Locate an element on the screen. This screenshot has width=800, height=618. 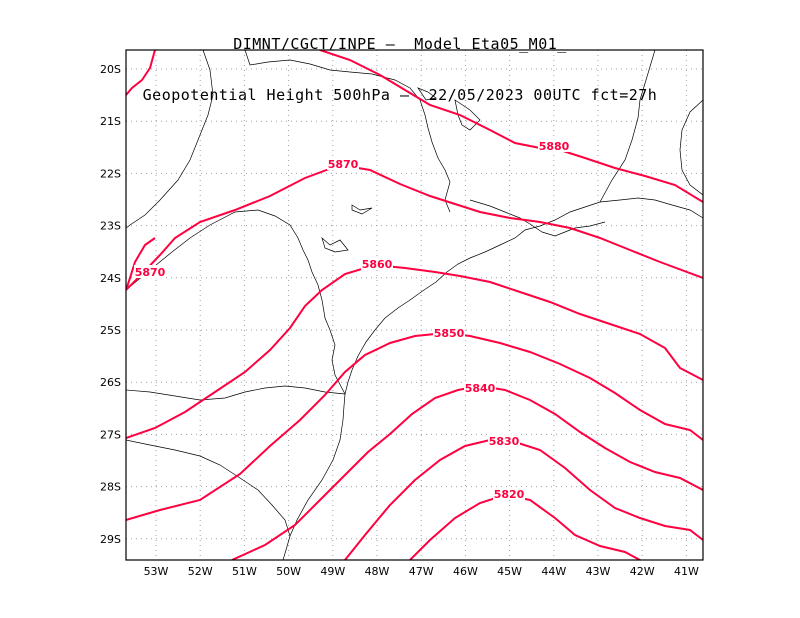
contour-label-5880: 5880 is located at coordinates (554, 146).